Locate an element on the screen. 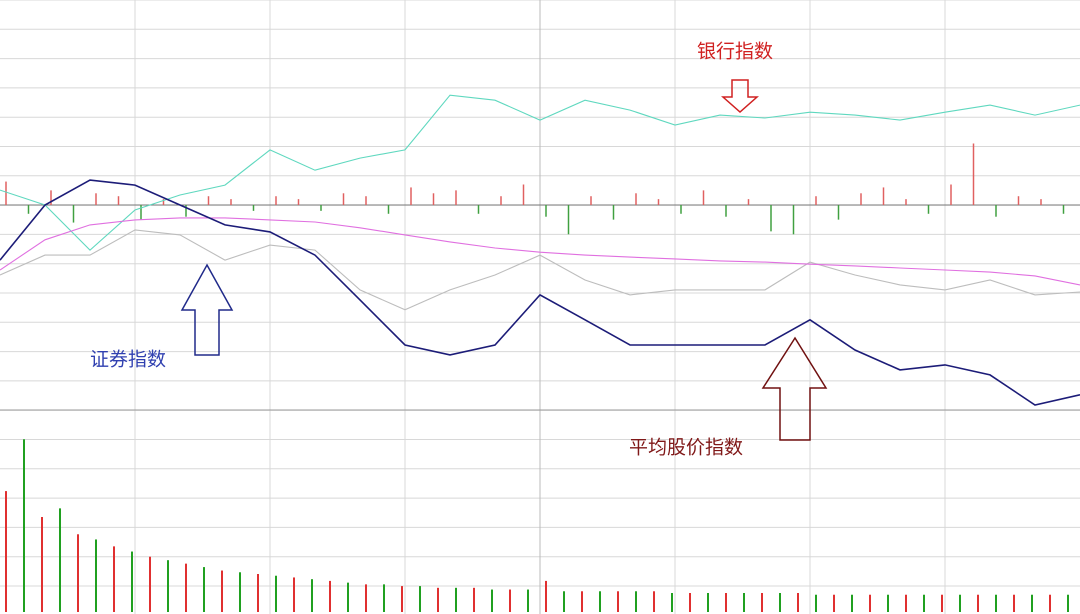 The image size is (1080, 614). annotation: 银行指数 is located at coordinates (735, 52).